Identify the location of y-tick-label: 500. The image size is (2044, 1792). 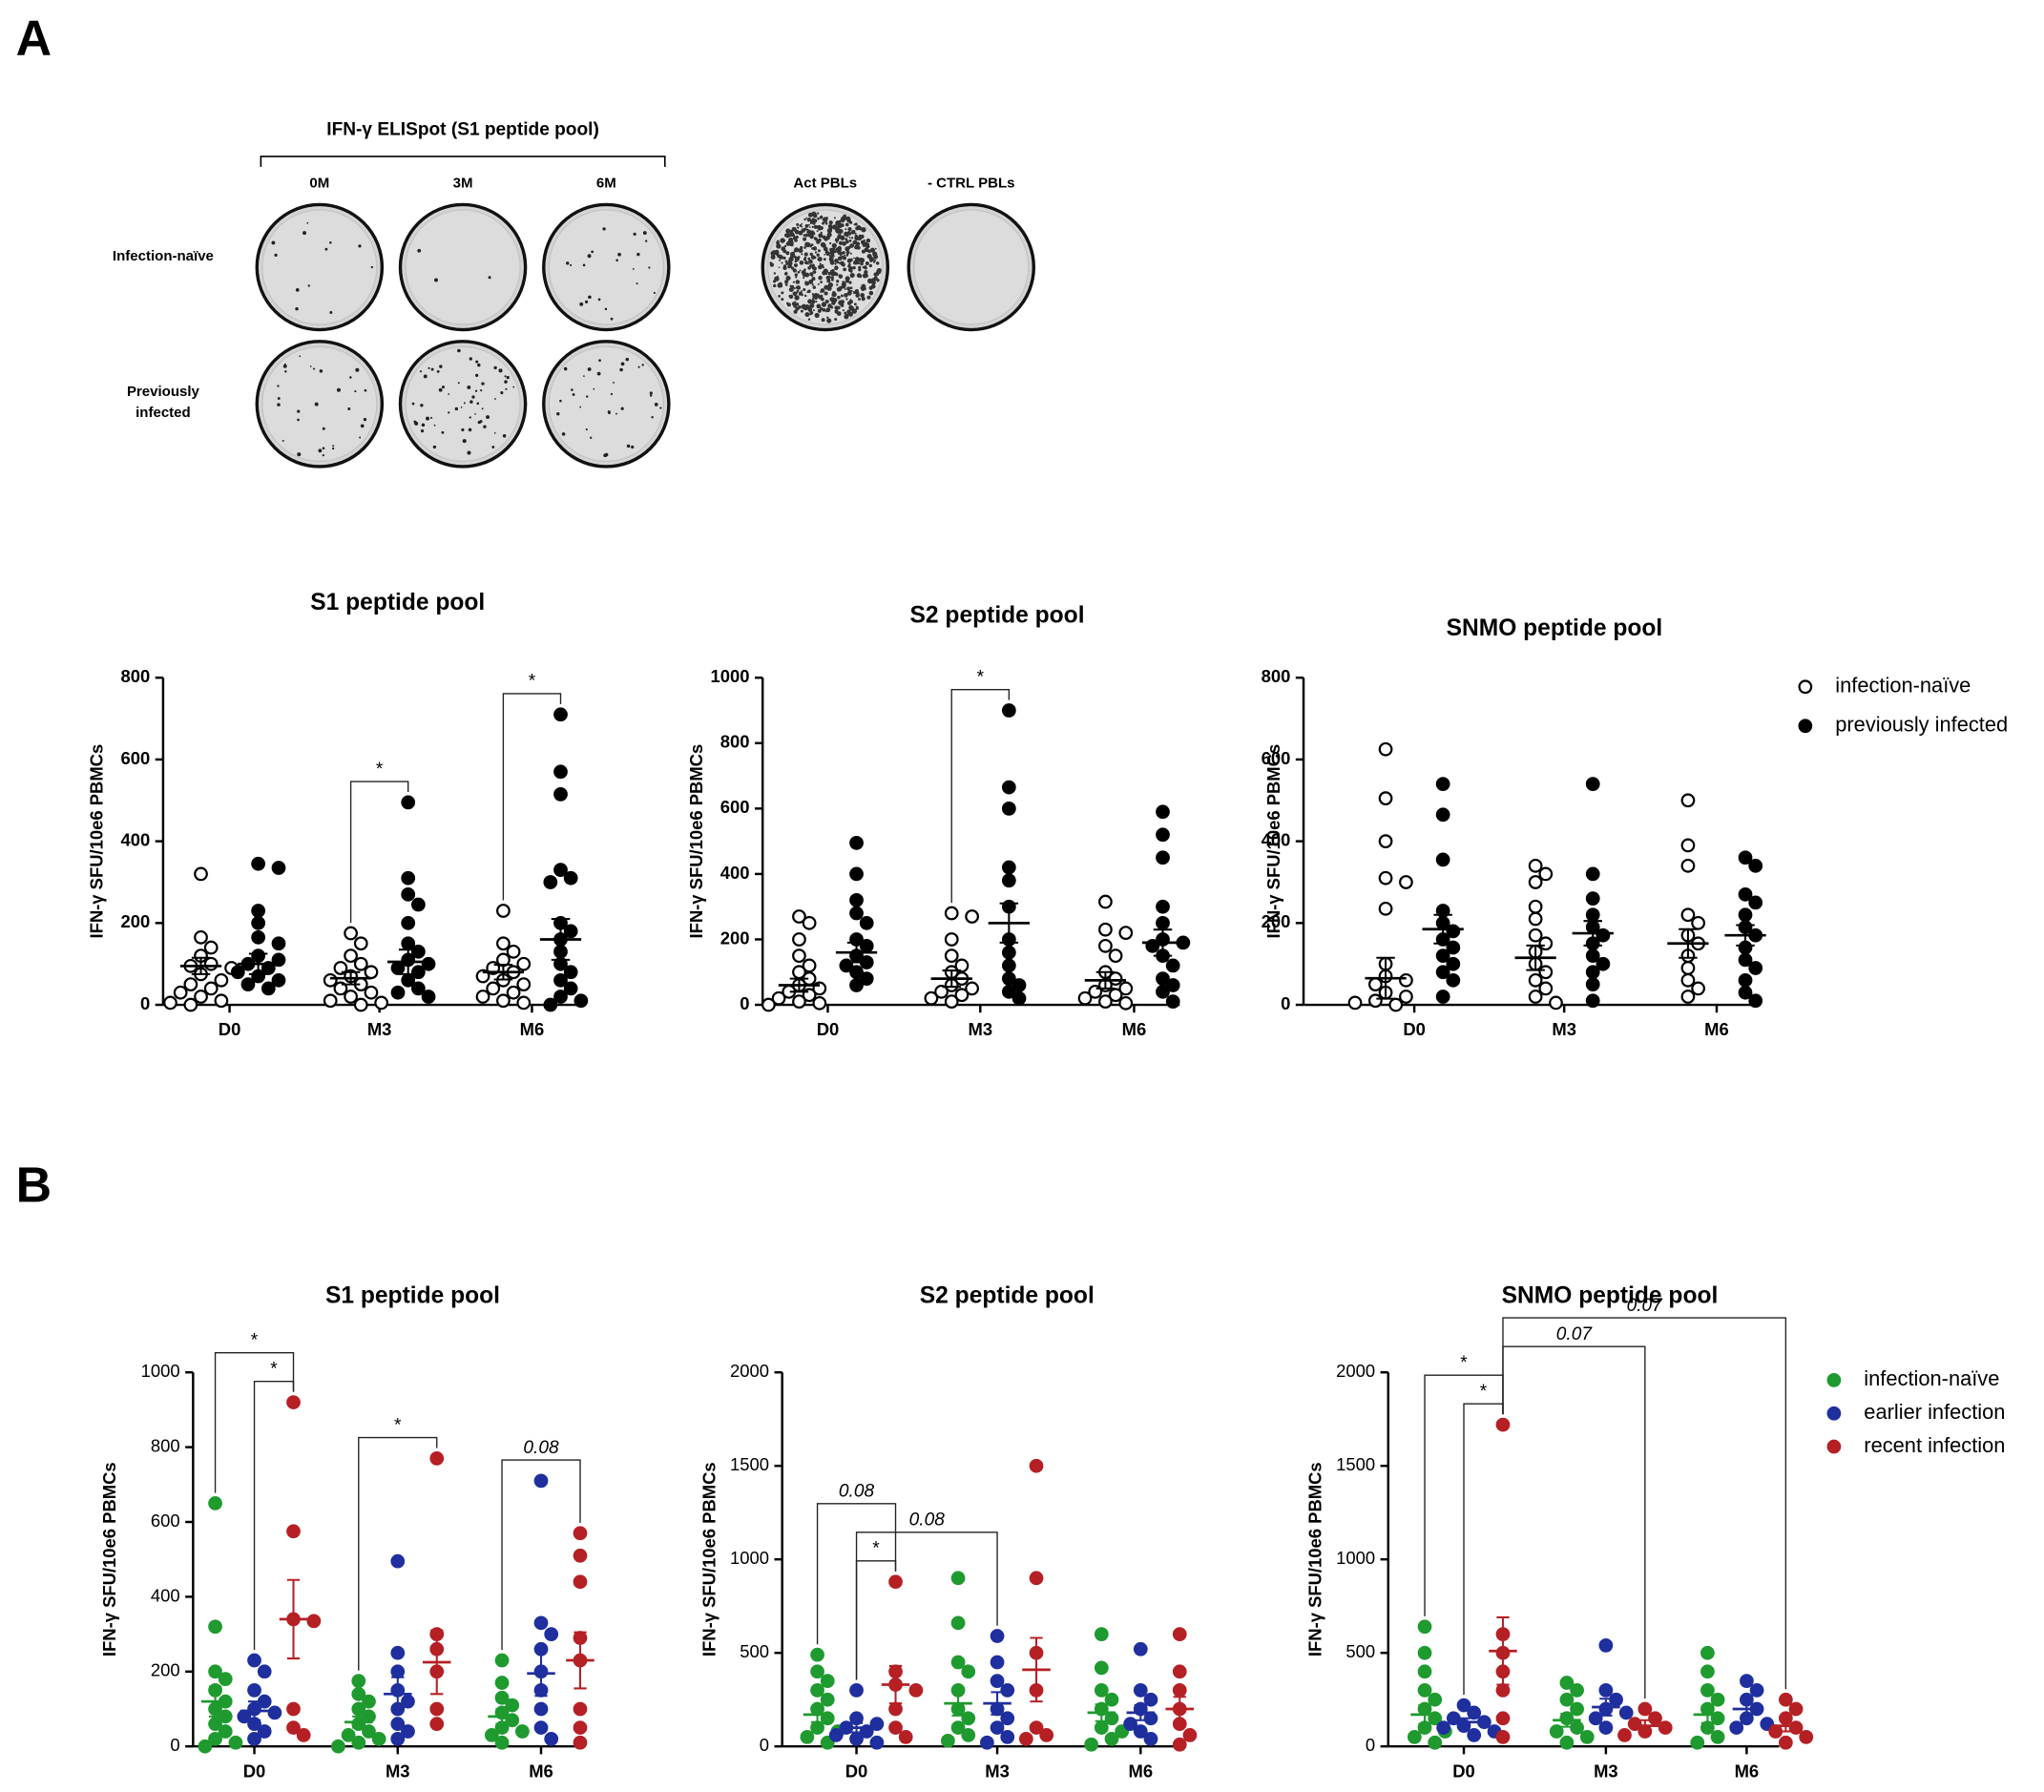
(754, 1651).